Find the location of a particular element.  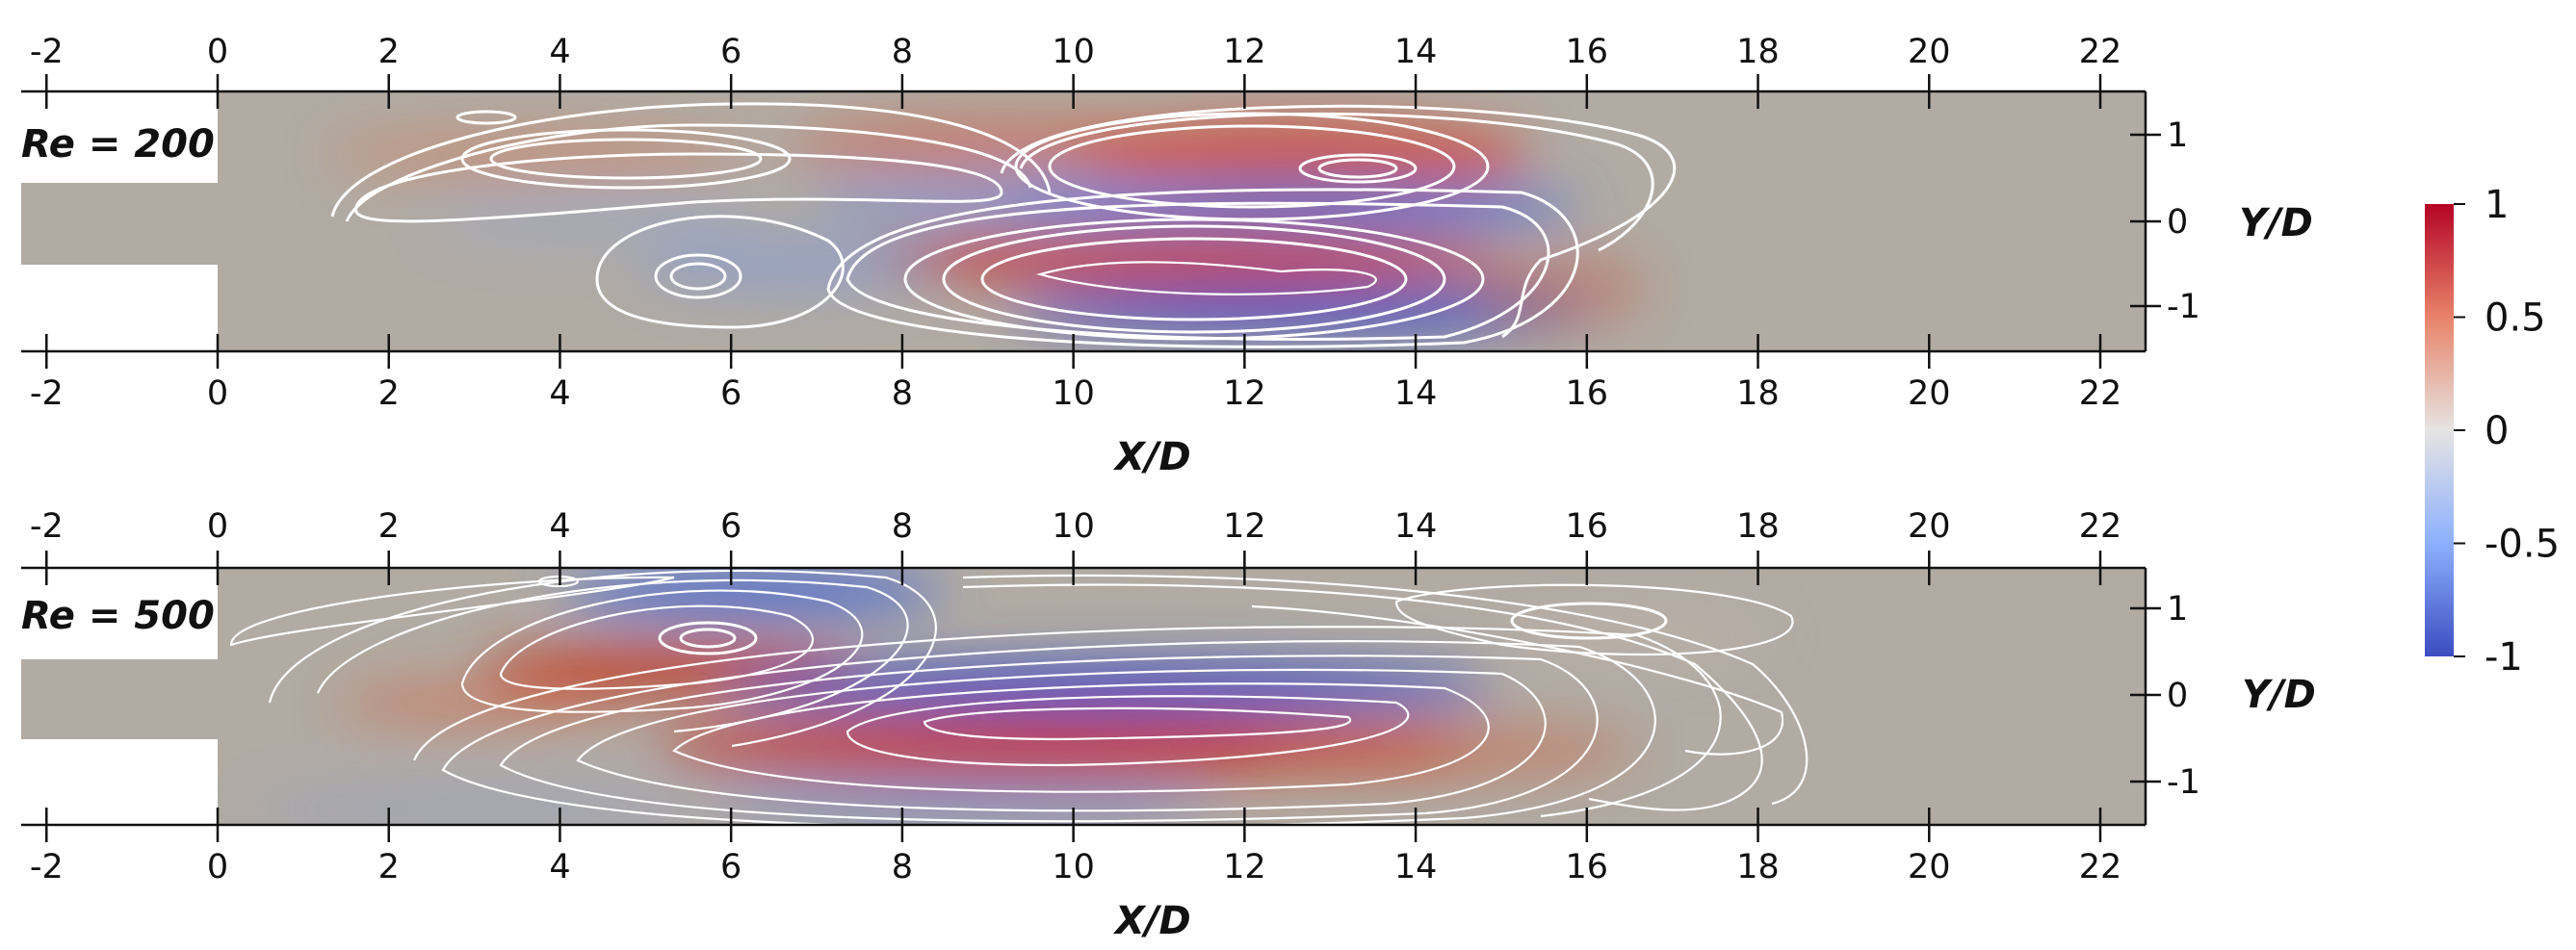

y-ticks-re500: 1 0 -1 is located at coordinates (2165, 696).